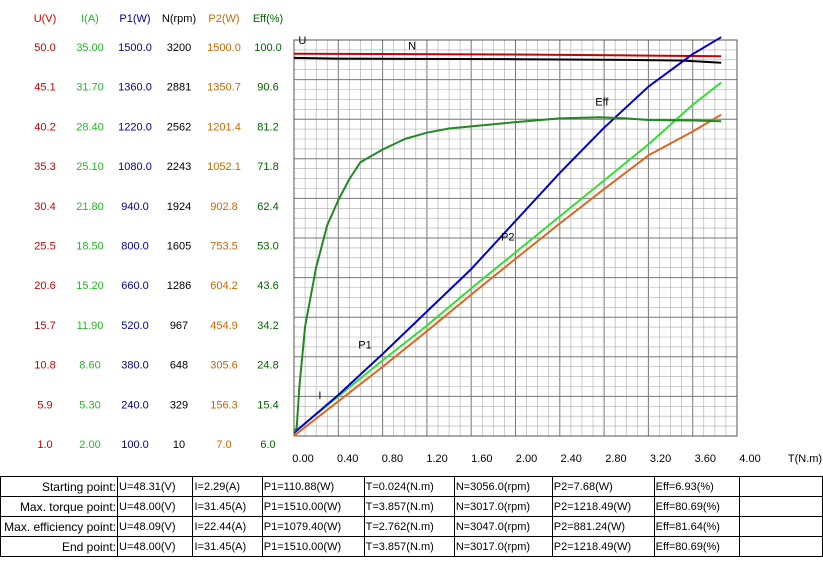  Describe the element at coordinates (135, 207) in the screenshot. I see `y-tick-label: 940.0` at that location.